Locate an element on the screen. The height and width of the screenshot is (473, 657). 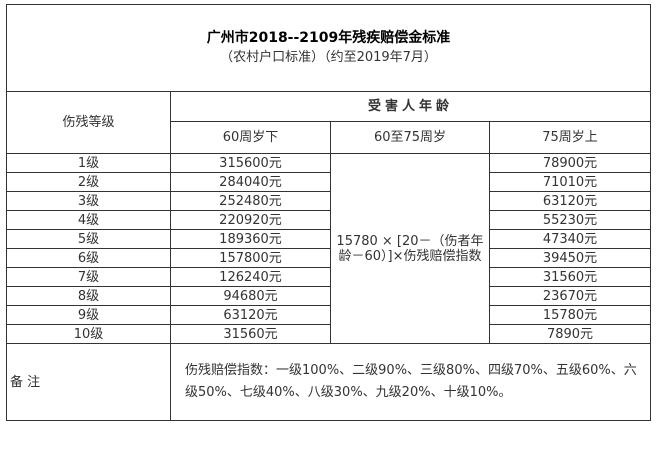
table-row: 9级 63120元 15780元 is located at coordinates (328, 315).